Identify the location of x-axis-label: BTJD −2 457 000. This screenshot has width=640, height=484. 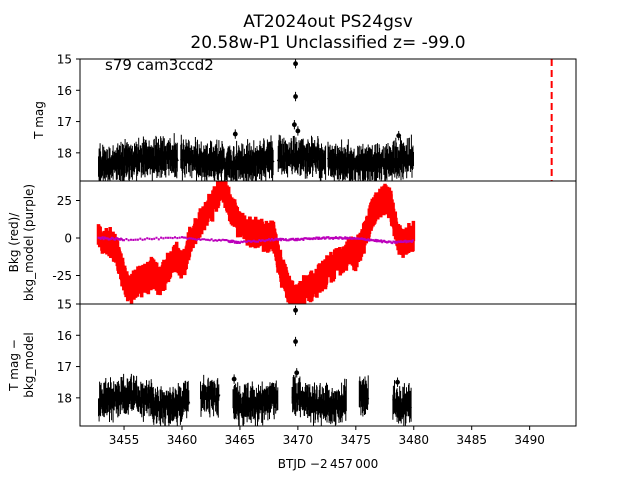
(328, 464).